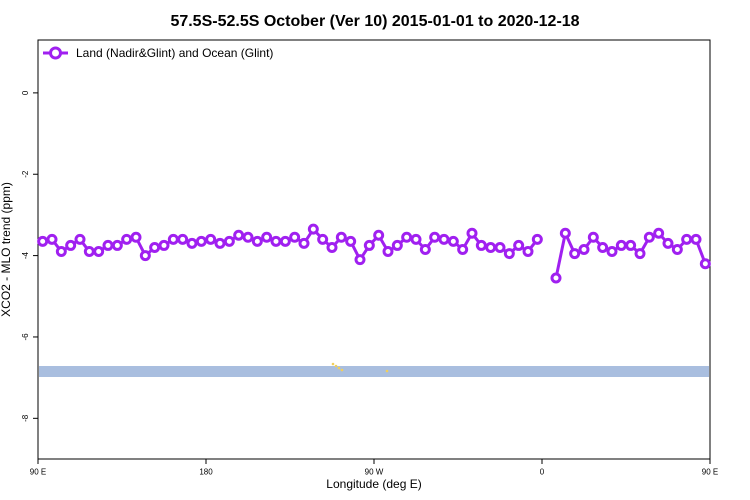  Describe the element at coordinates (206, 472) in the screenshot. I see `x-tick-label: 180` at that location.